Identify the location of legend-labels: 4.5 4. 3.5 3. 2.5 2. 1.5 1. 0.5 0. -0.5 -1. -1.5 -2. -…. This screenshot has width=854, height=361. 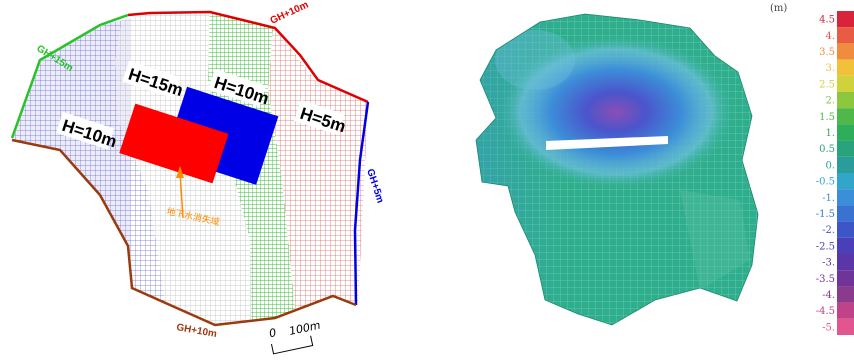
(825, 174).